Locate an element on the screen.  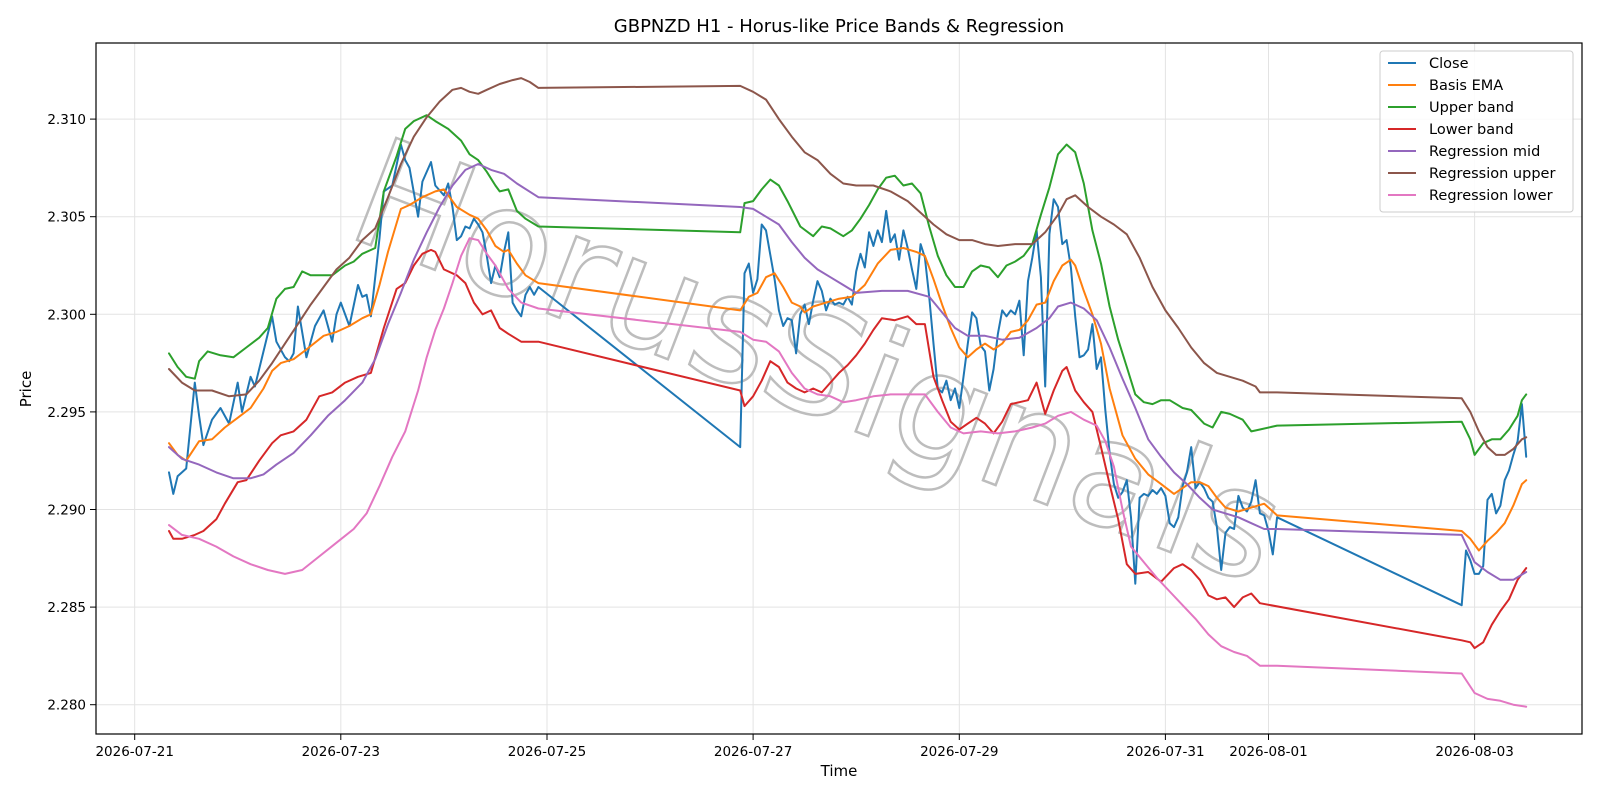
y-tick-label: 2.310 is located at coordinates (66, 120).